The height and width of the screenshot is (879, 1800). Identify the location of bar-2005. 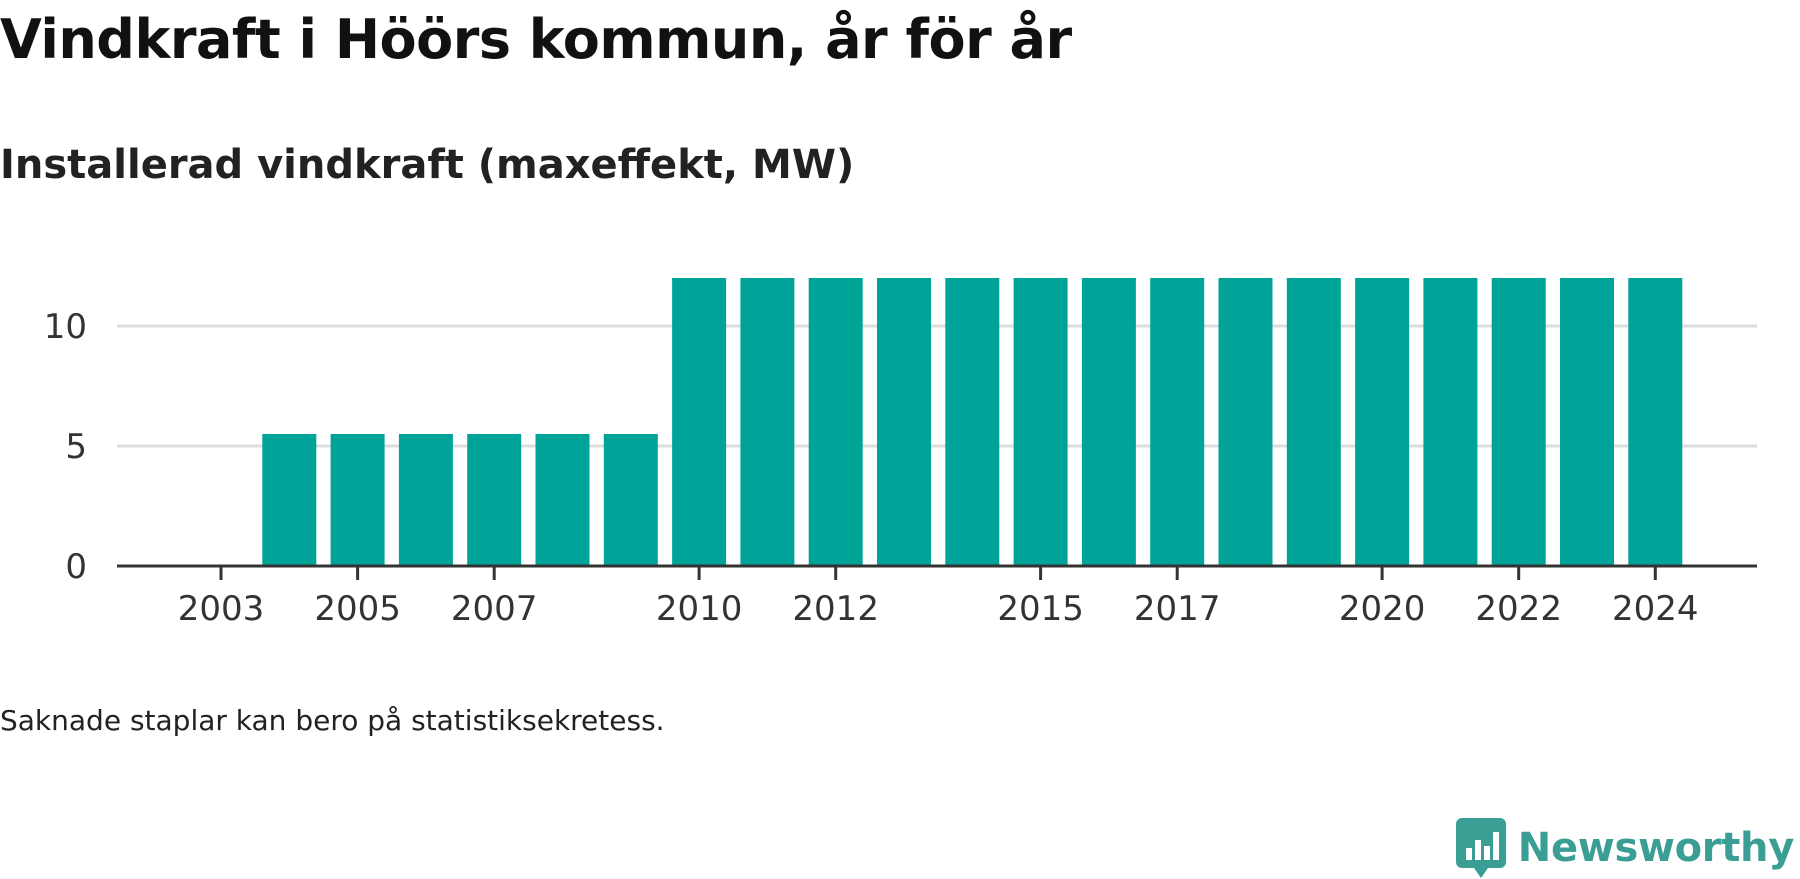
(357, 500).